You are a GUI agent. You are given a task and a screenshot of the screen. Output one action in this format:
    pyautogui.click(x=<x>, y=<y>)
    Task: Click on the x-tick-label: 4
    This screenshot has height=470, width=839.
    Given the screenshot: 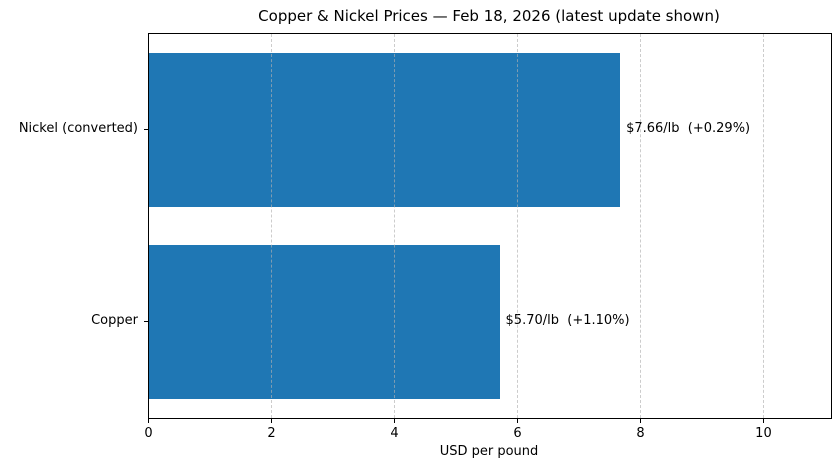 What is the action you would take?
    pyautogui.click(x=394, y=433)
    